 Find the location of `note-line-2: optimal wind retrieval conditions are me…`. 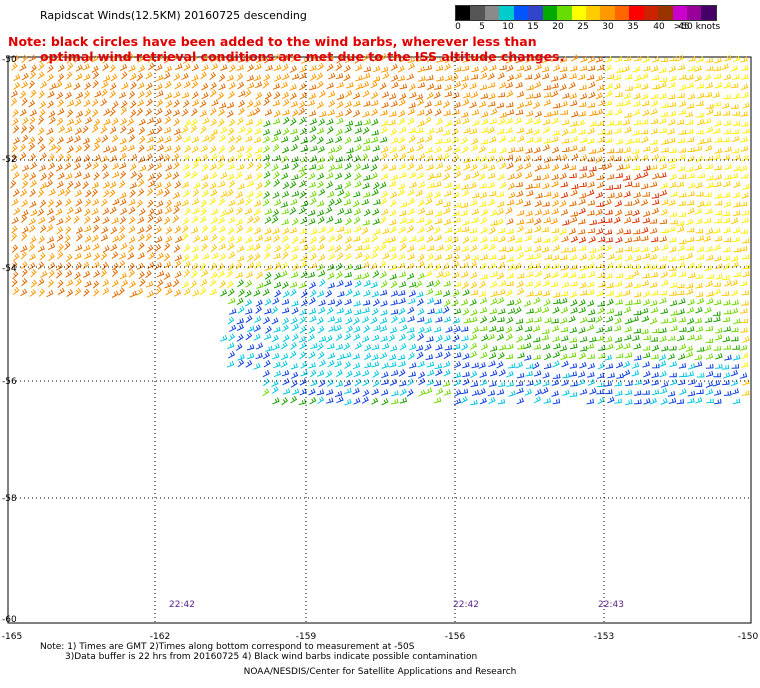

note-line-2: optimal wind retrieval conditions are me… is located at coordinates (302, 56).